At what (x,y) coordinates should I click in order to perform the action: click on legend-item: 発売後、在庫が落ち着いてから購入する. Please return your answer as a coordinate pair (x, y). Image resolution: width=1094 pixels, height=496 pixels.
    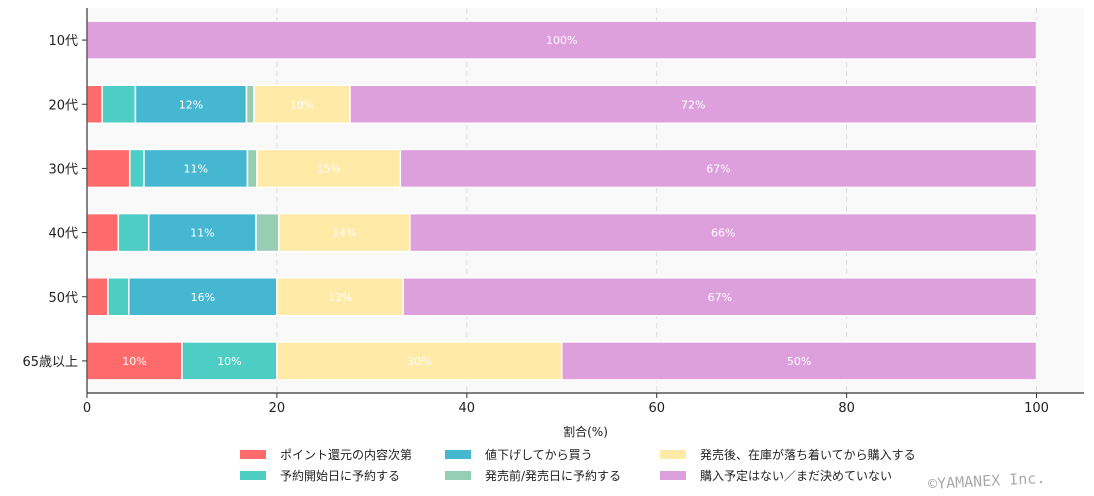
    Looking at the image, I should click on (810, 454).